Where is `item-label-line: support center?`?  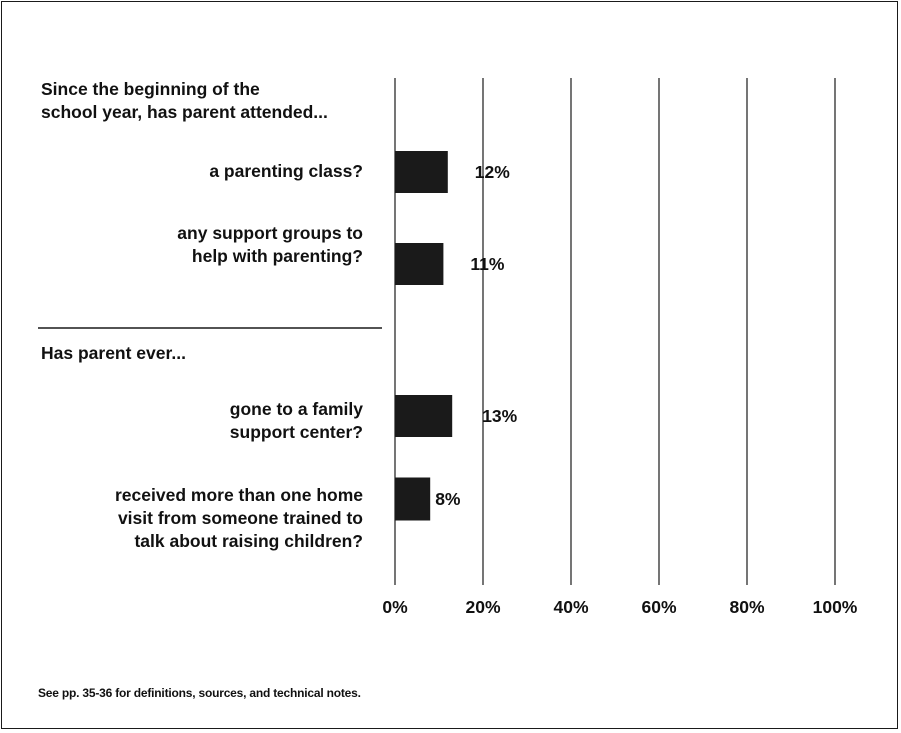
item-label-line: support center? is located at coordinates (296, 432).